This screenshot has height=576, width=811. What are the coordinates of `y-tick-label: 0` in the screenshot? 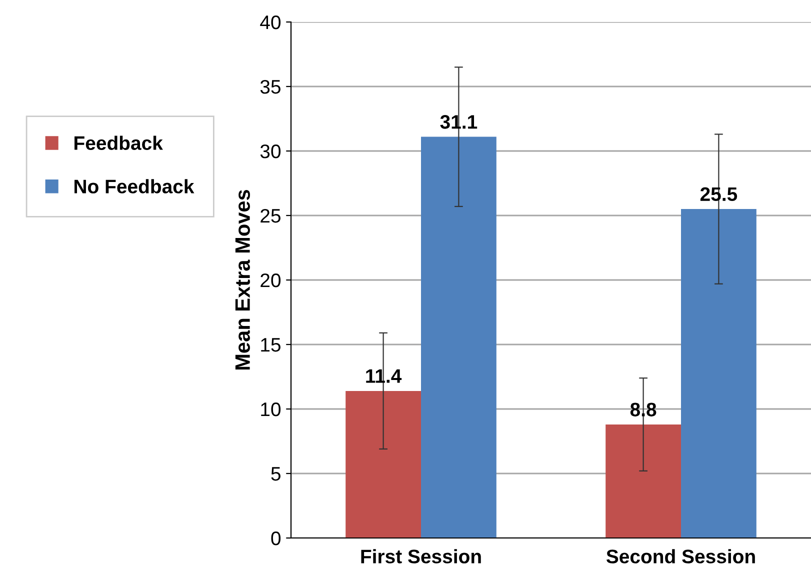 It's located at (276, 538).